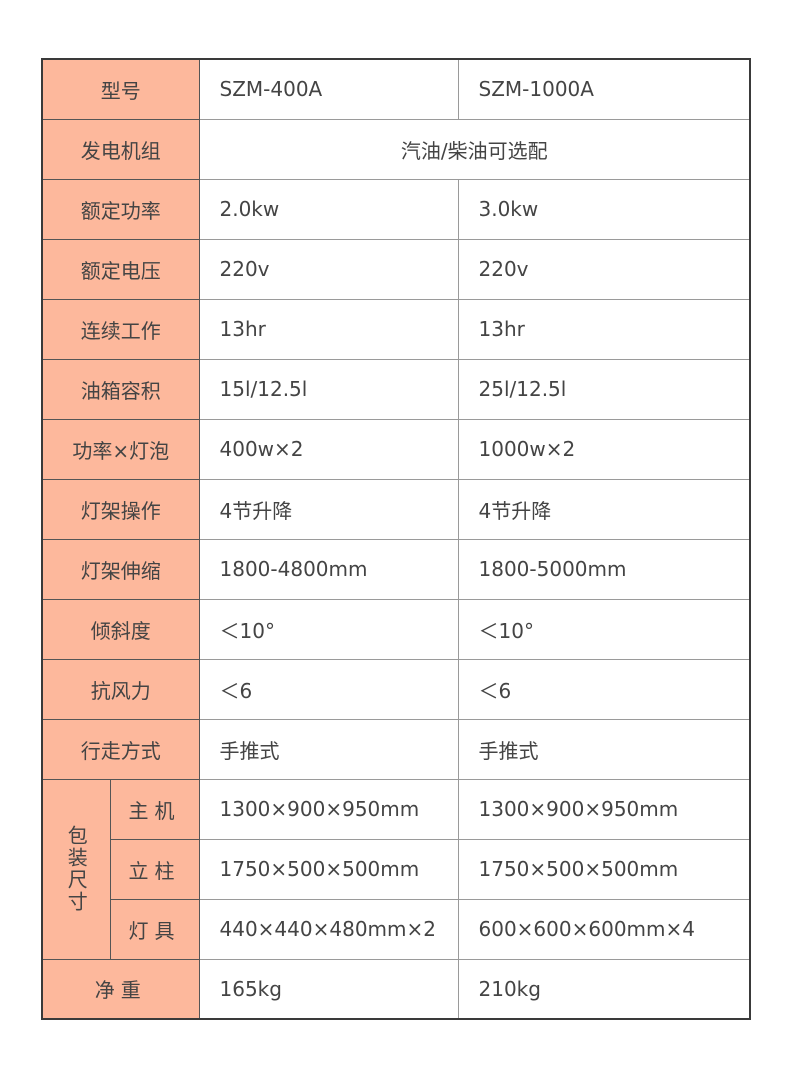 The image size is (790, 1090). Describe the element at coordinates (604, 509) in the screenshot. I see `spec-value-b: 4节升降` at that location.